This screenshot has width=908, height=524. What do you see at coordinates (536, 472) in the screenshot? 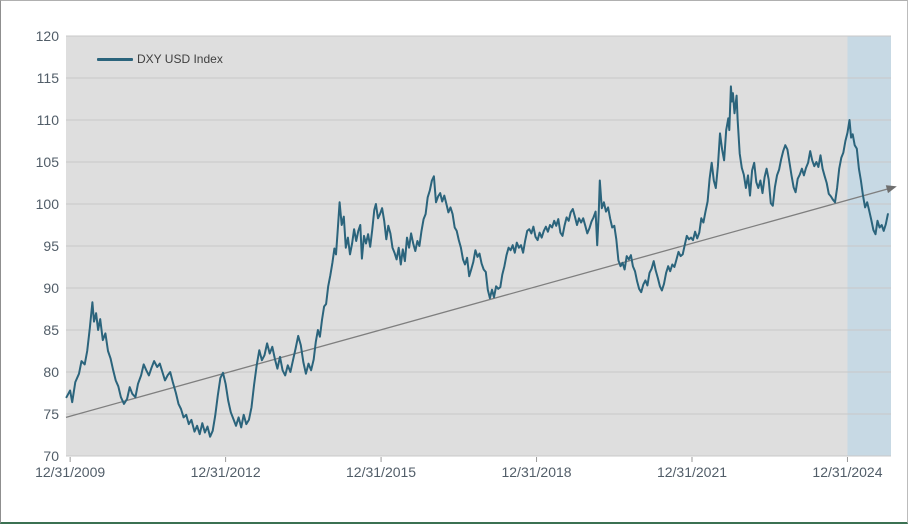
I see `x-axis-label: 12/31/2018` at bounding box center [536, 472].